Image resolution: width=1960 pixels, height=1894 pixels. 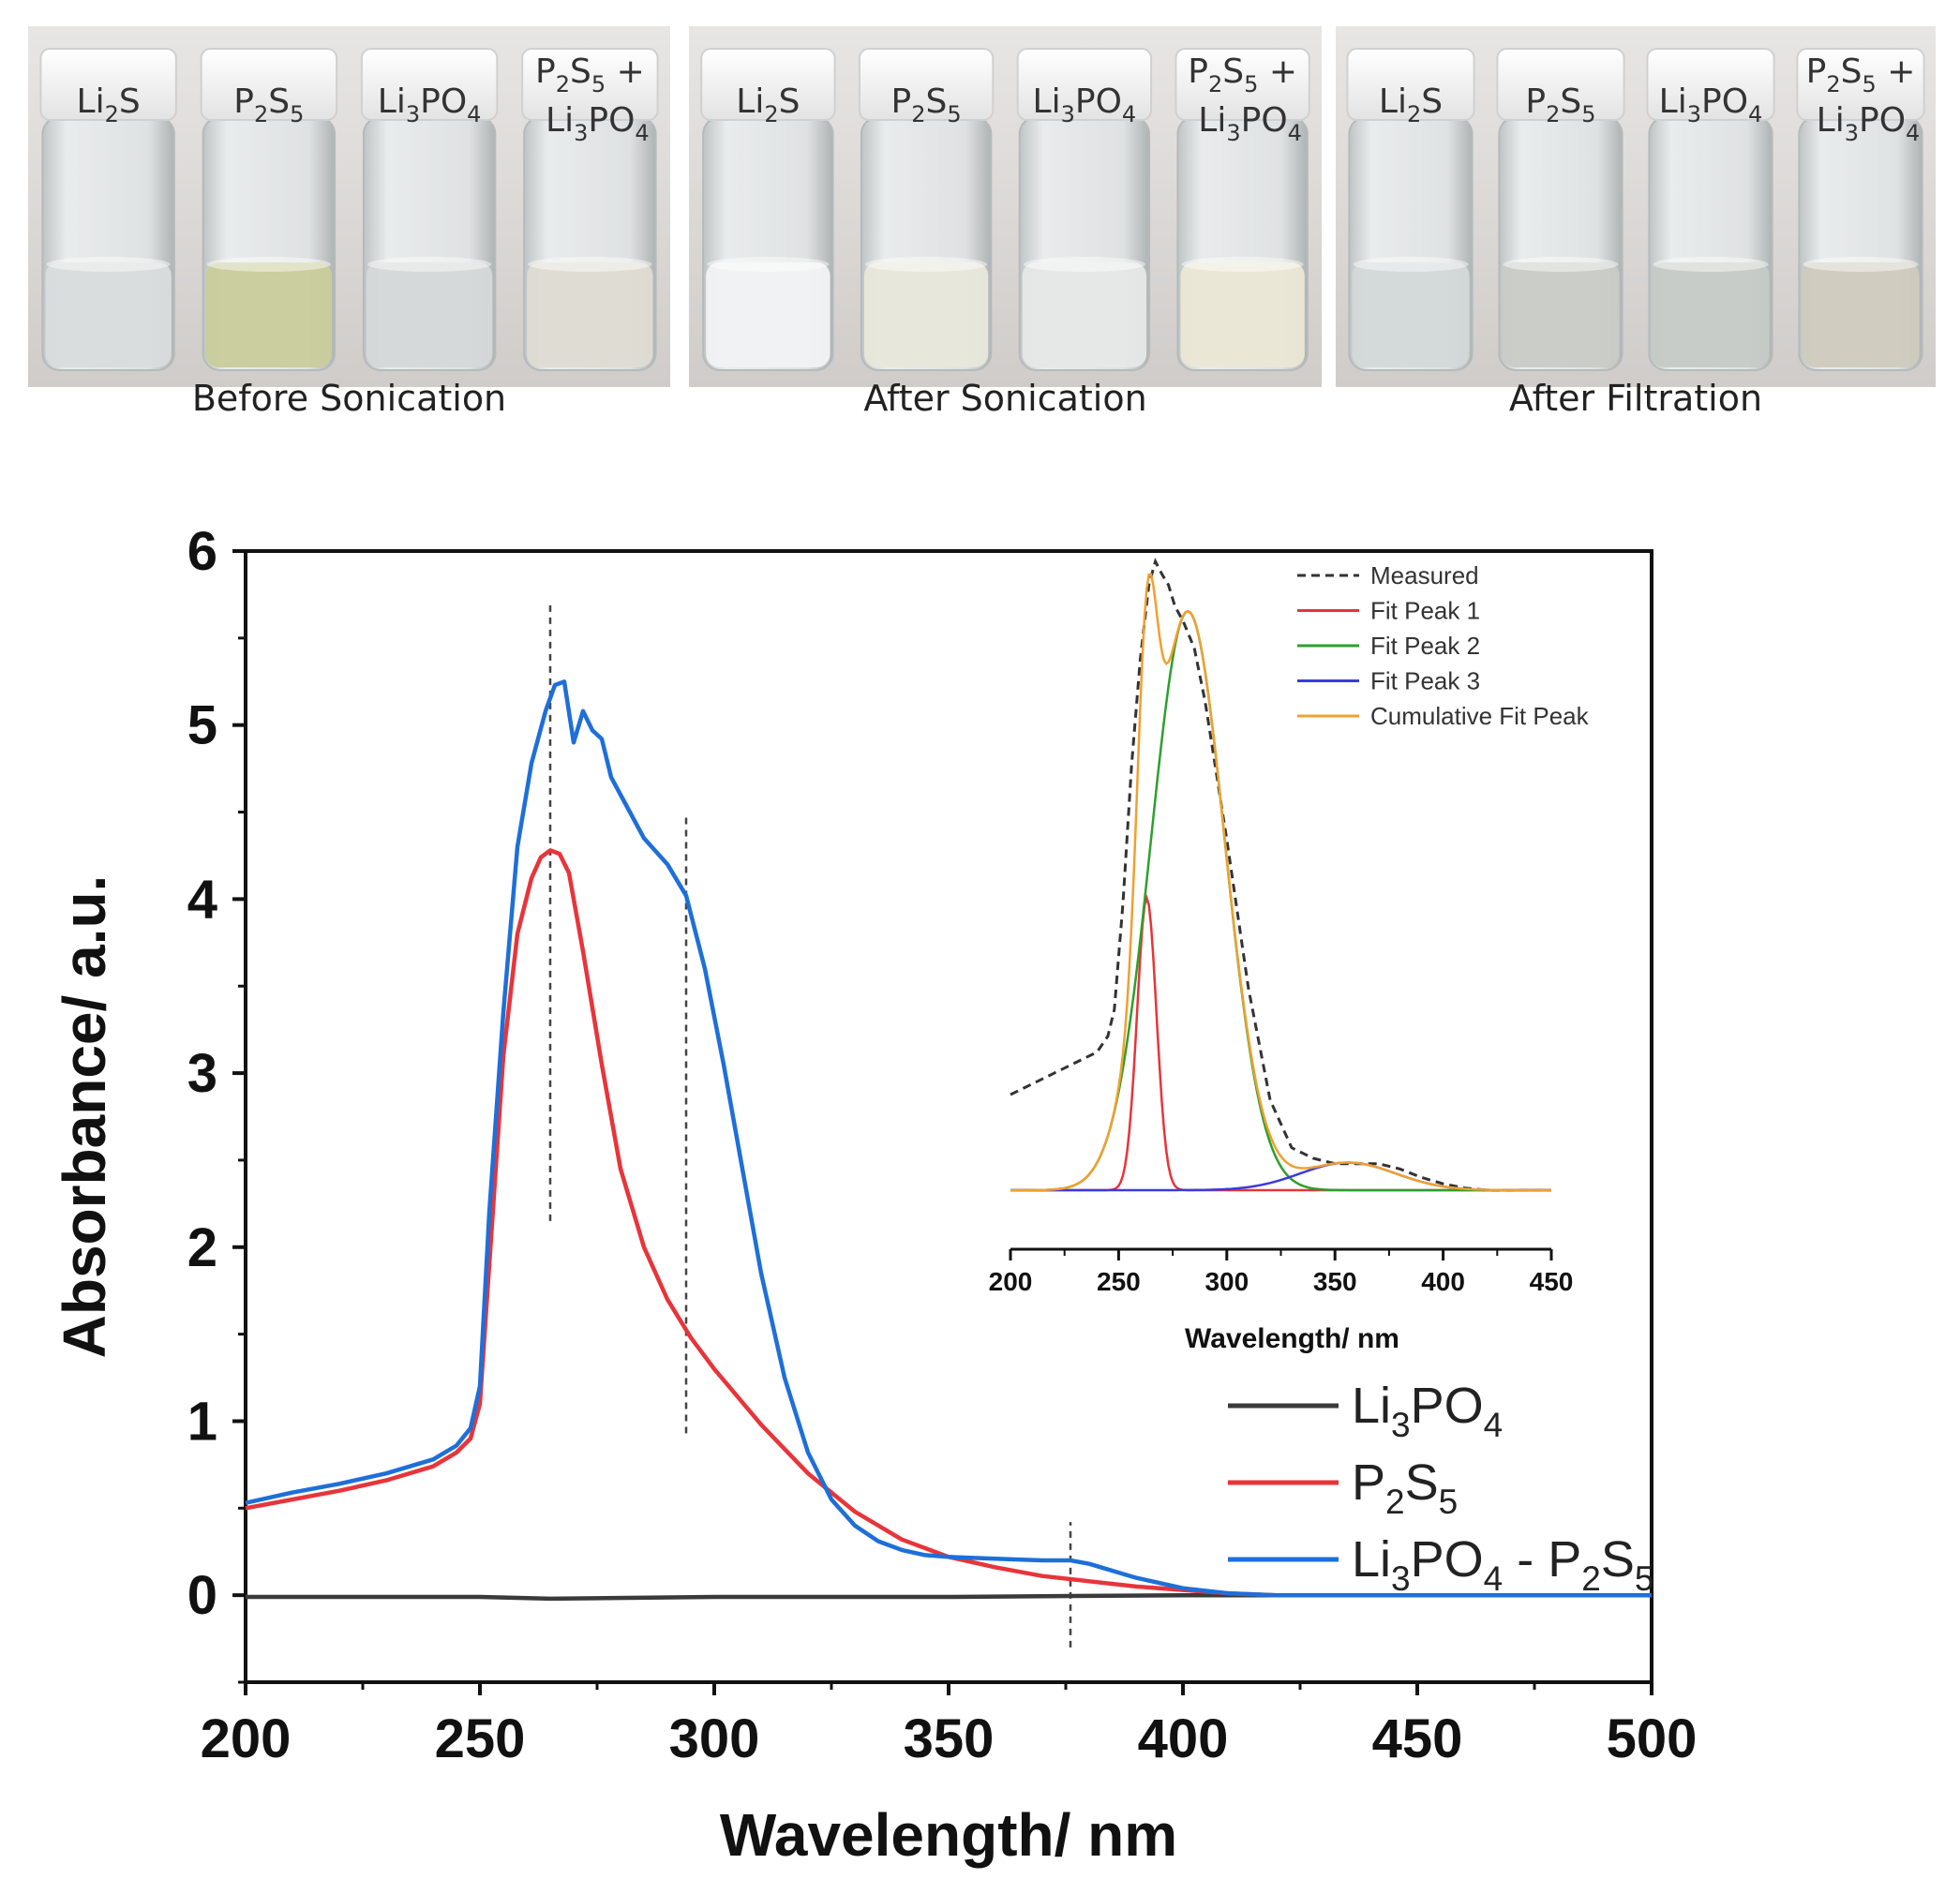 I want to click on y-tick-label: 0, so click(x=202, y=1596).